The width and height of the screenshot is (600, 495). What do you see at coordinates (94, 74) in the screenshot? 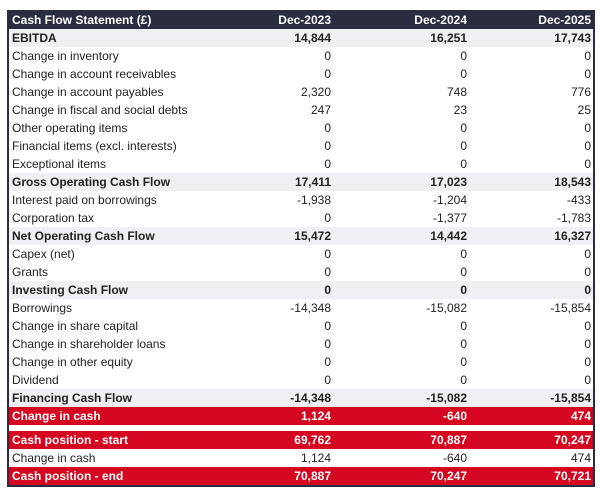
I see `row-label: Change in account receivables` at bounding box center [94, 74].